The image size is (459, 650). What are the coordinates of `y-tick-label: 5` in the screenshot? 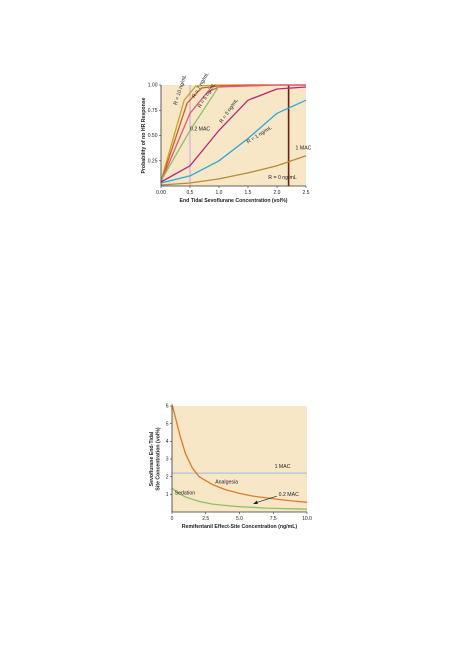 It's located at (167, 424).